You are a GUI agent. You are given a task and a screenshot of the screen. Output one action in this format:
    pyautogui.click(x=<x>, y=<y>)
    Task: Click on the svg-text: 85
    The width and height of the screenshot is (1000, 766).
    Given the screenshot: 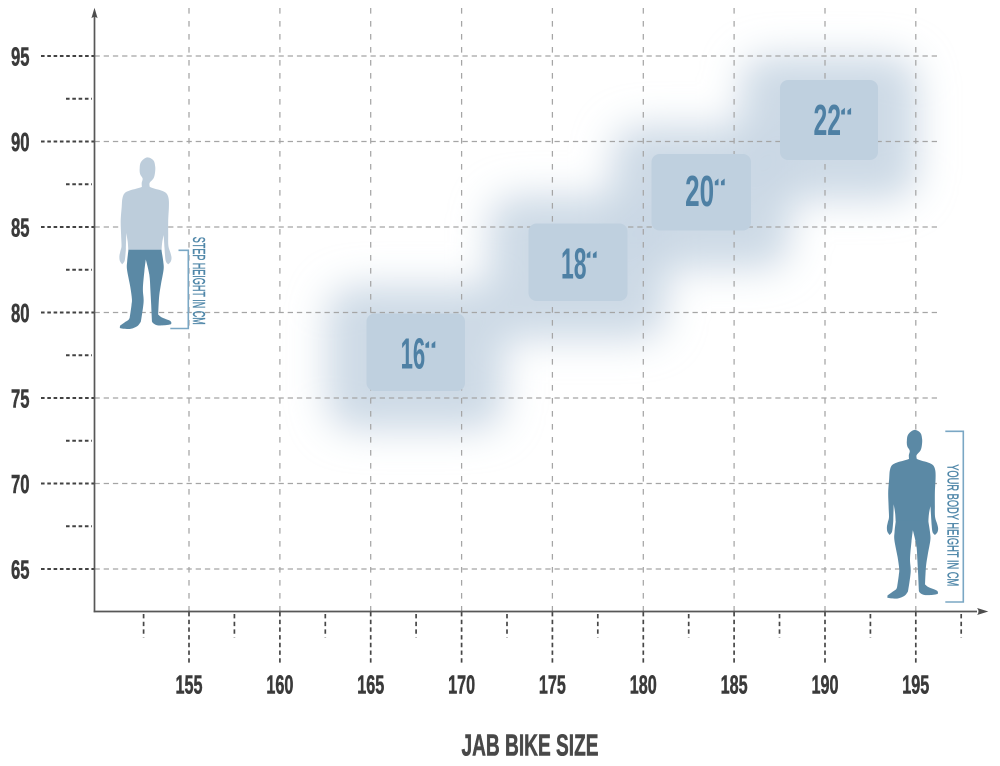 What is the action you would take?
    pyautogui.click(x=20, y=228)
    